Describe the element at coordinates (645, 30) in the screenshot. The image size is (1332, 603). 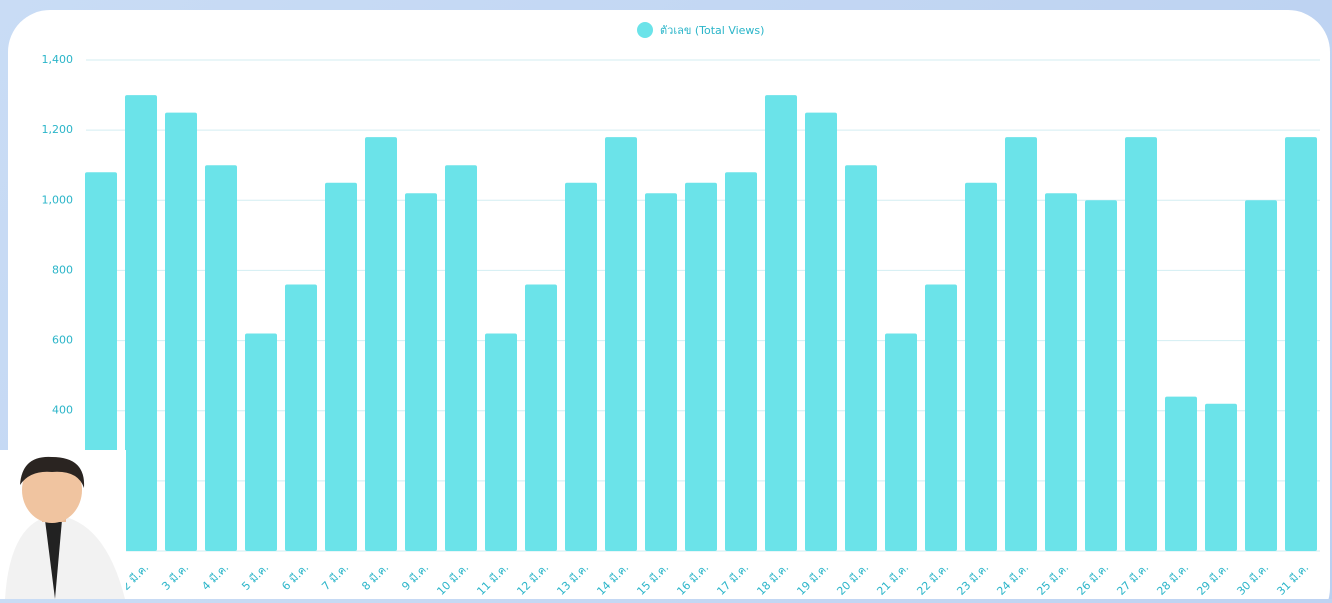
I see `legend-swatch` at that location.